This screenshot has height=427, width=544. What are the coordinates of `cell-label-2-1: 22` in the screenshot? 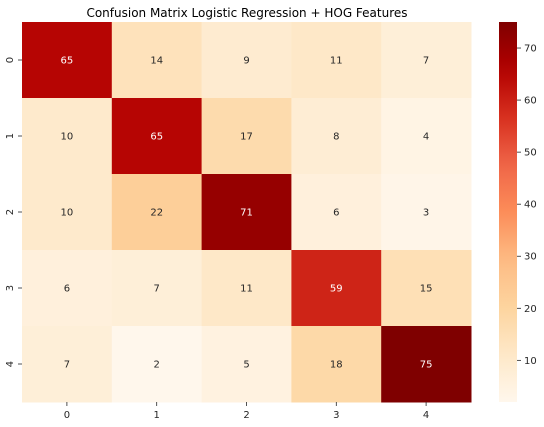 It's located at (156, 213).